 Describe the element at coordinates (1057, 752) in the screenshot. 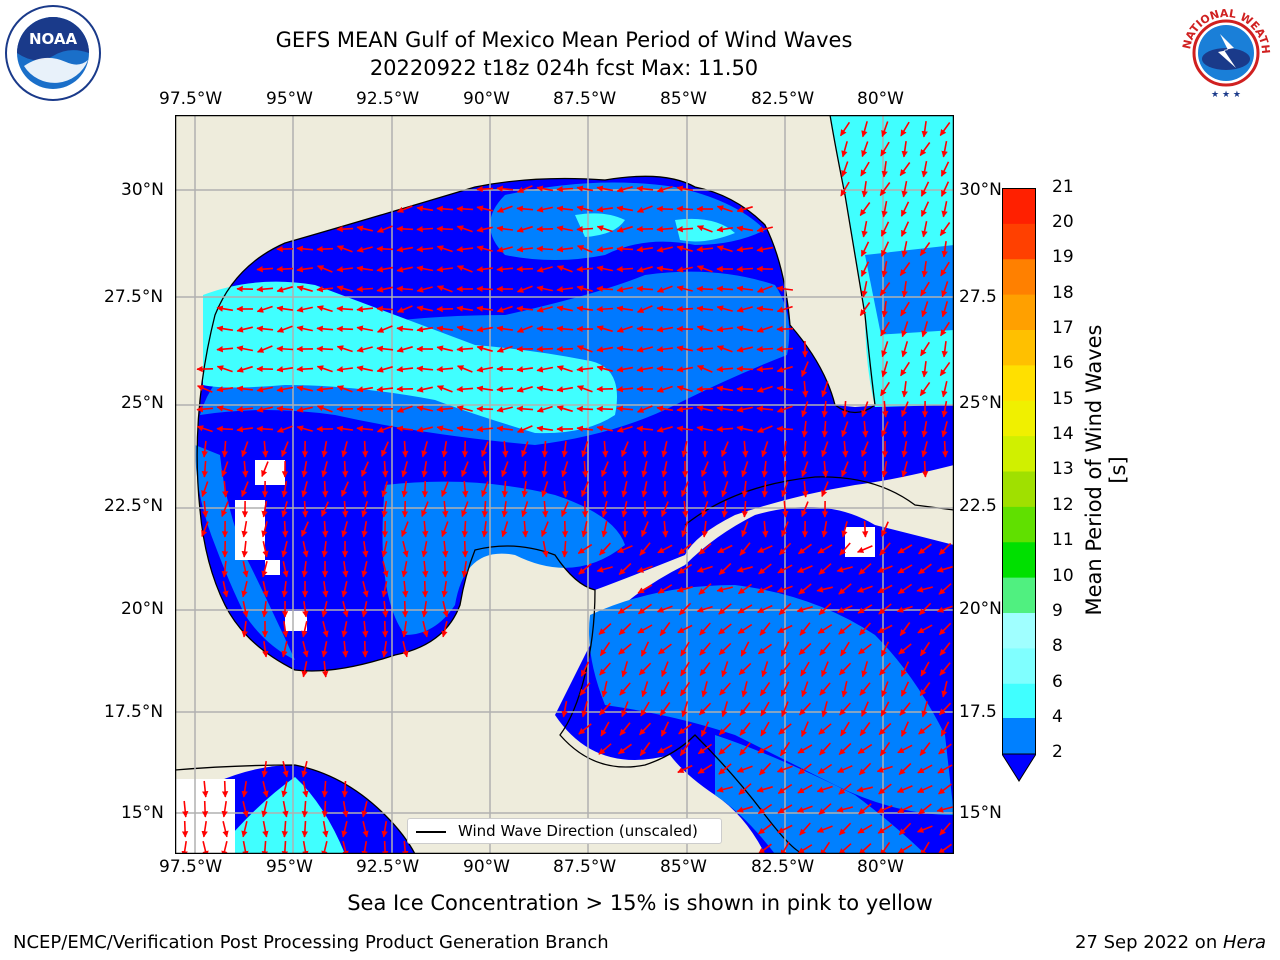

I see `colorbar-tick: 2` at that location.